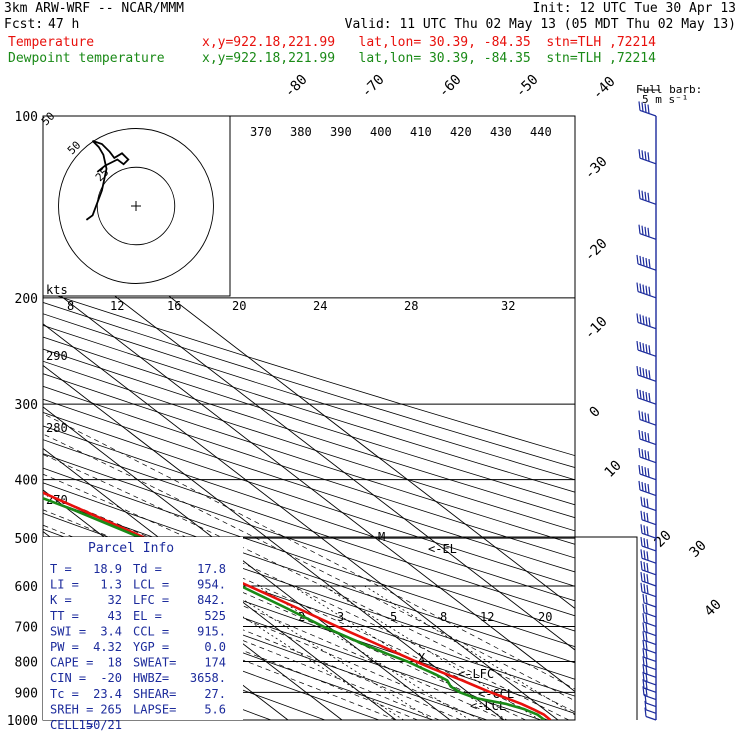 The width and height of the screenshot is (740, 740). What do you see at coordinates (51, 42) in the screenshot?
I see `legend-temperature: Temperature` at bounding box center [51, 42].